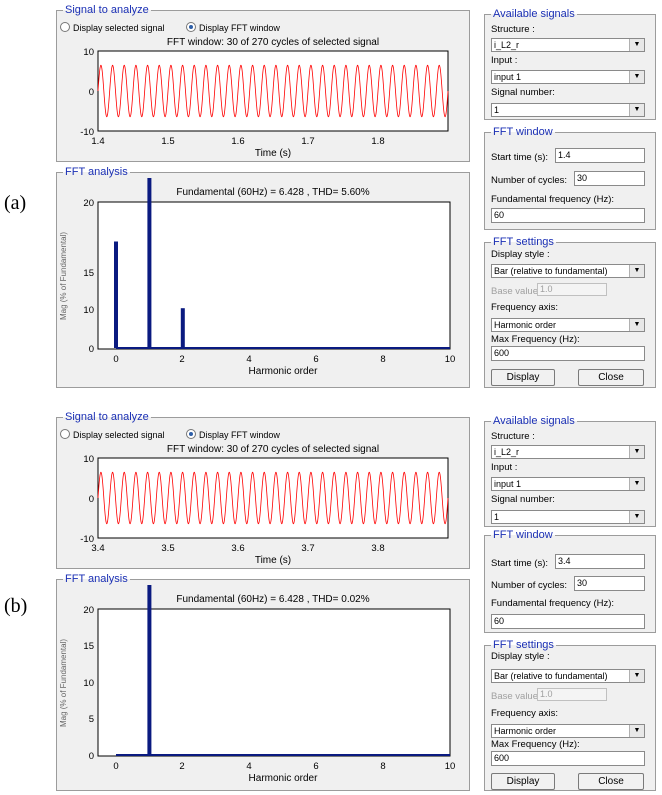  Describe the element at coordinates (15, 203) in the screenshot. I see `panel-label: (a)` at that location.